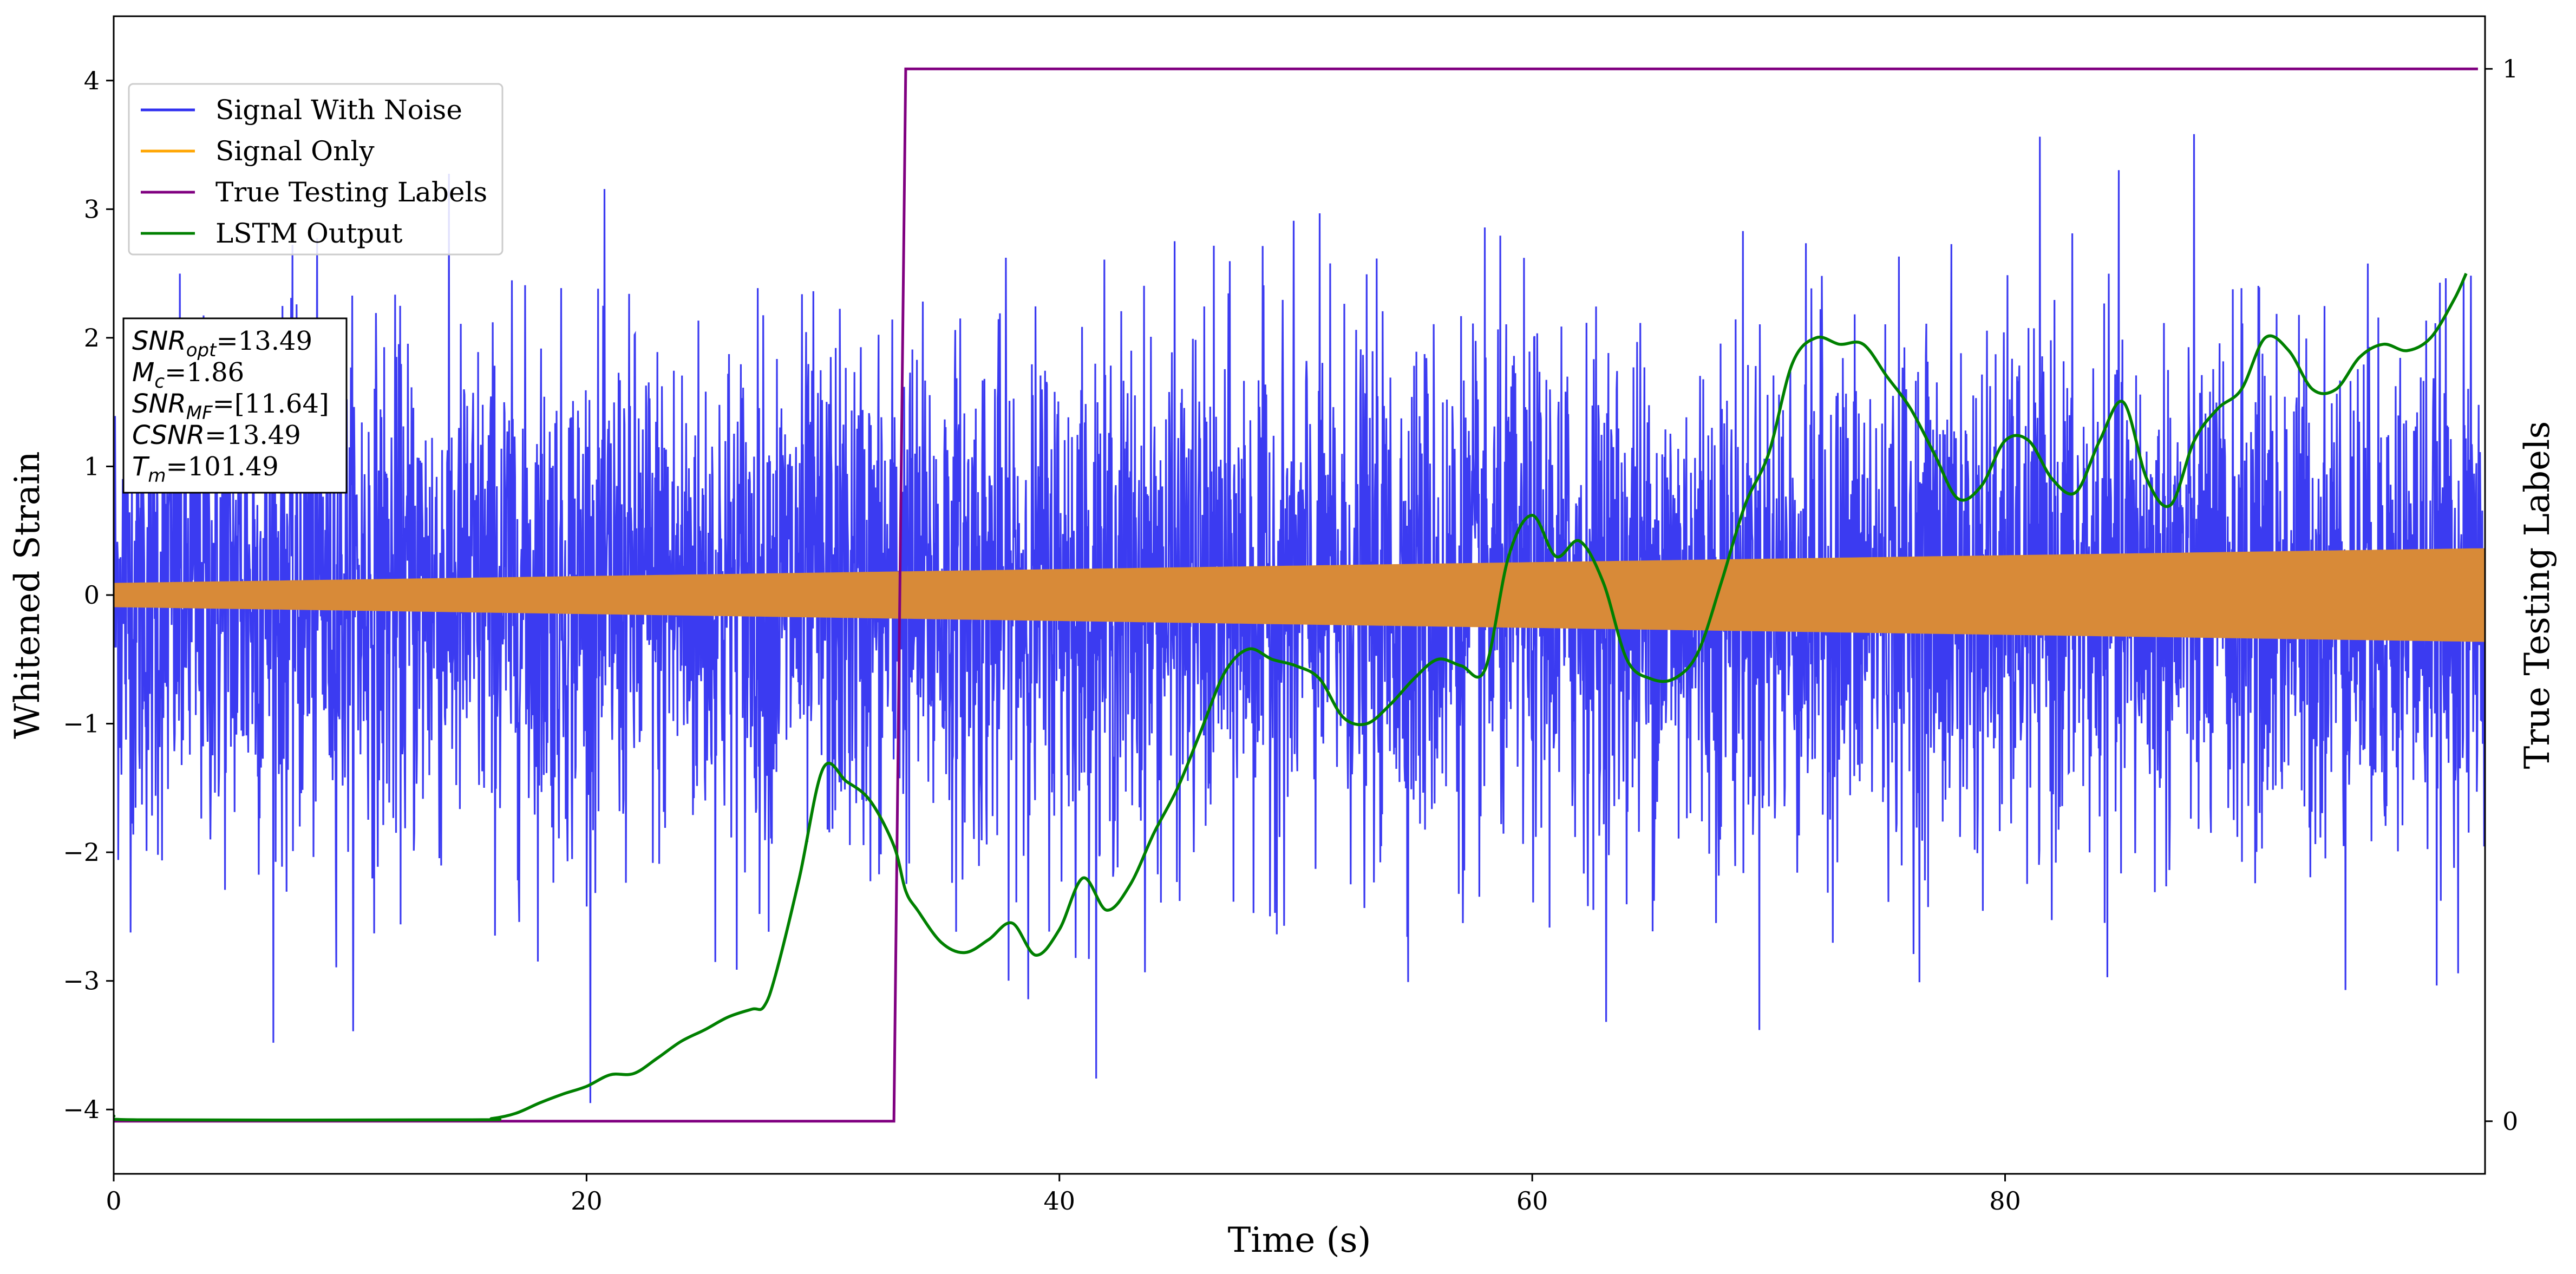 Image resolution: width=2576 pixels, height=1274 pixels. What do you see at coordinates (82, 981) in the screenshot?
I see `y-tick-label: −3` at bounding box center [82, 981].